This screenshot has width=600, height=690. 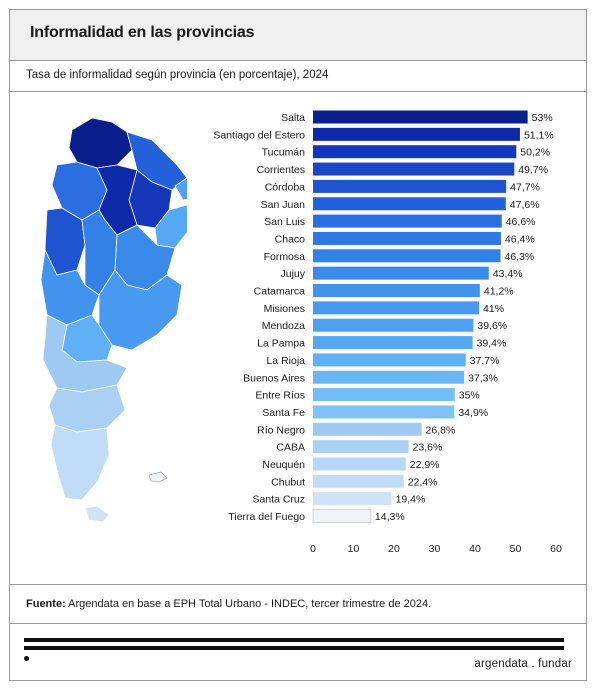 I want to click on source-label: Fuente:, so click(x=46, y=604).